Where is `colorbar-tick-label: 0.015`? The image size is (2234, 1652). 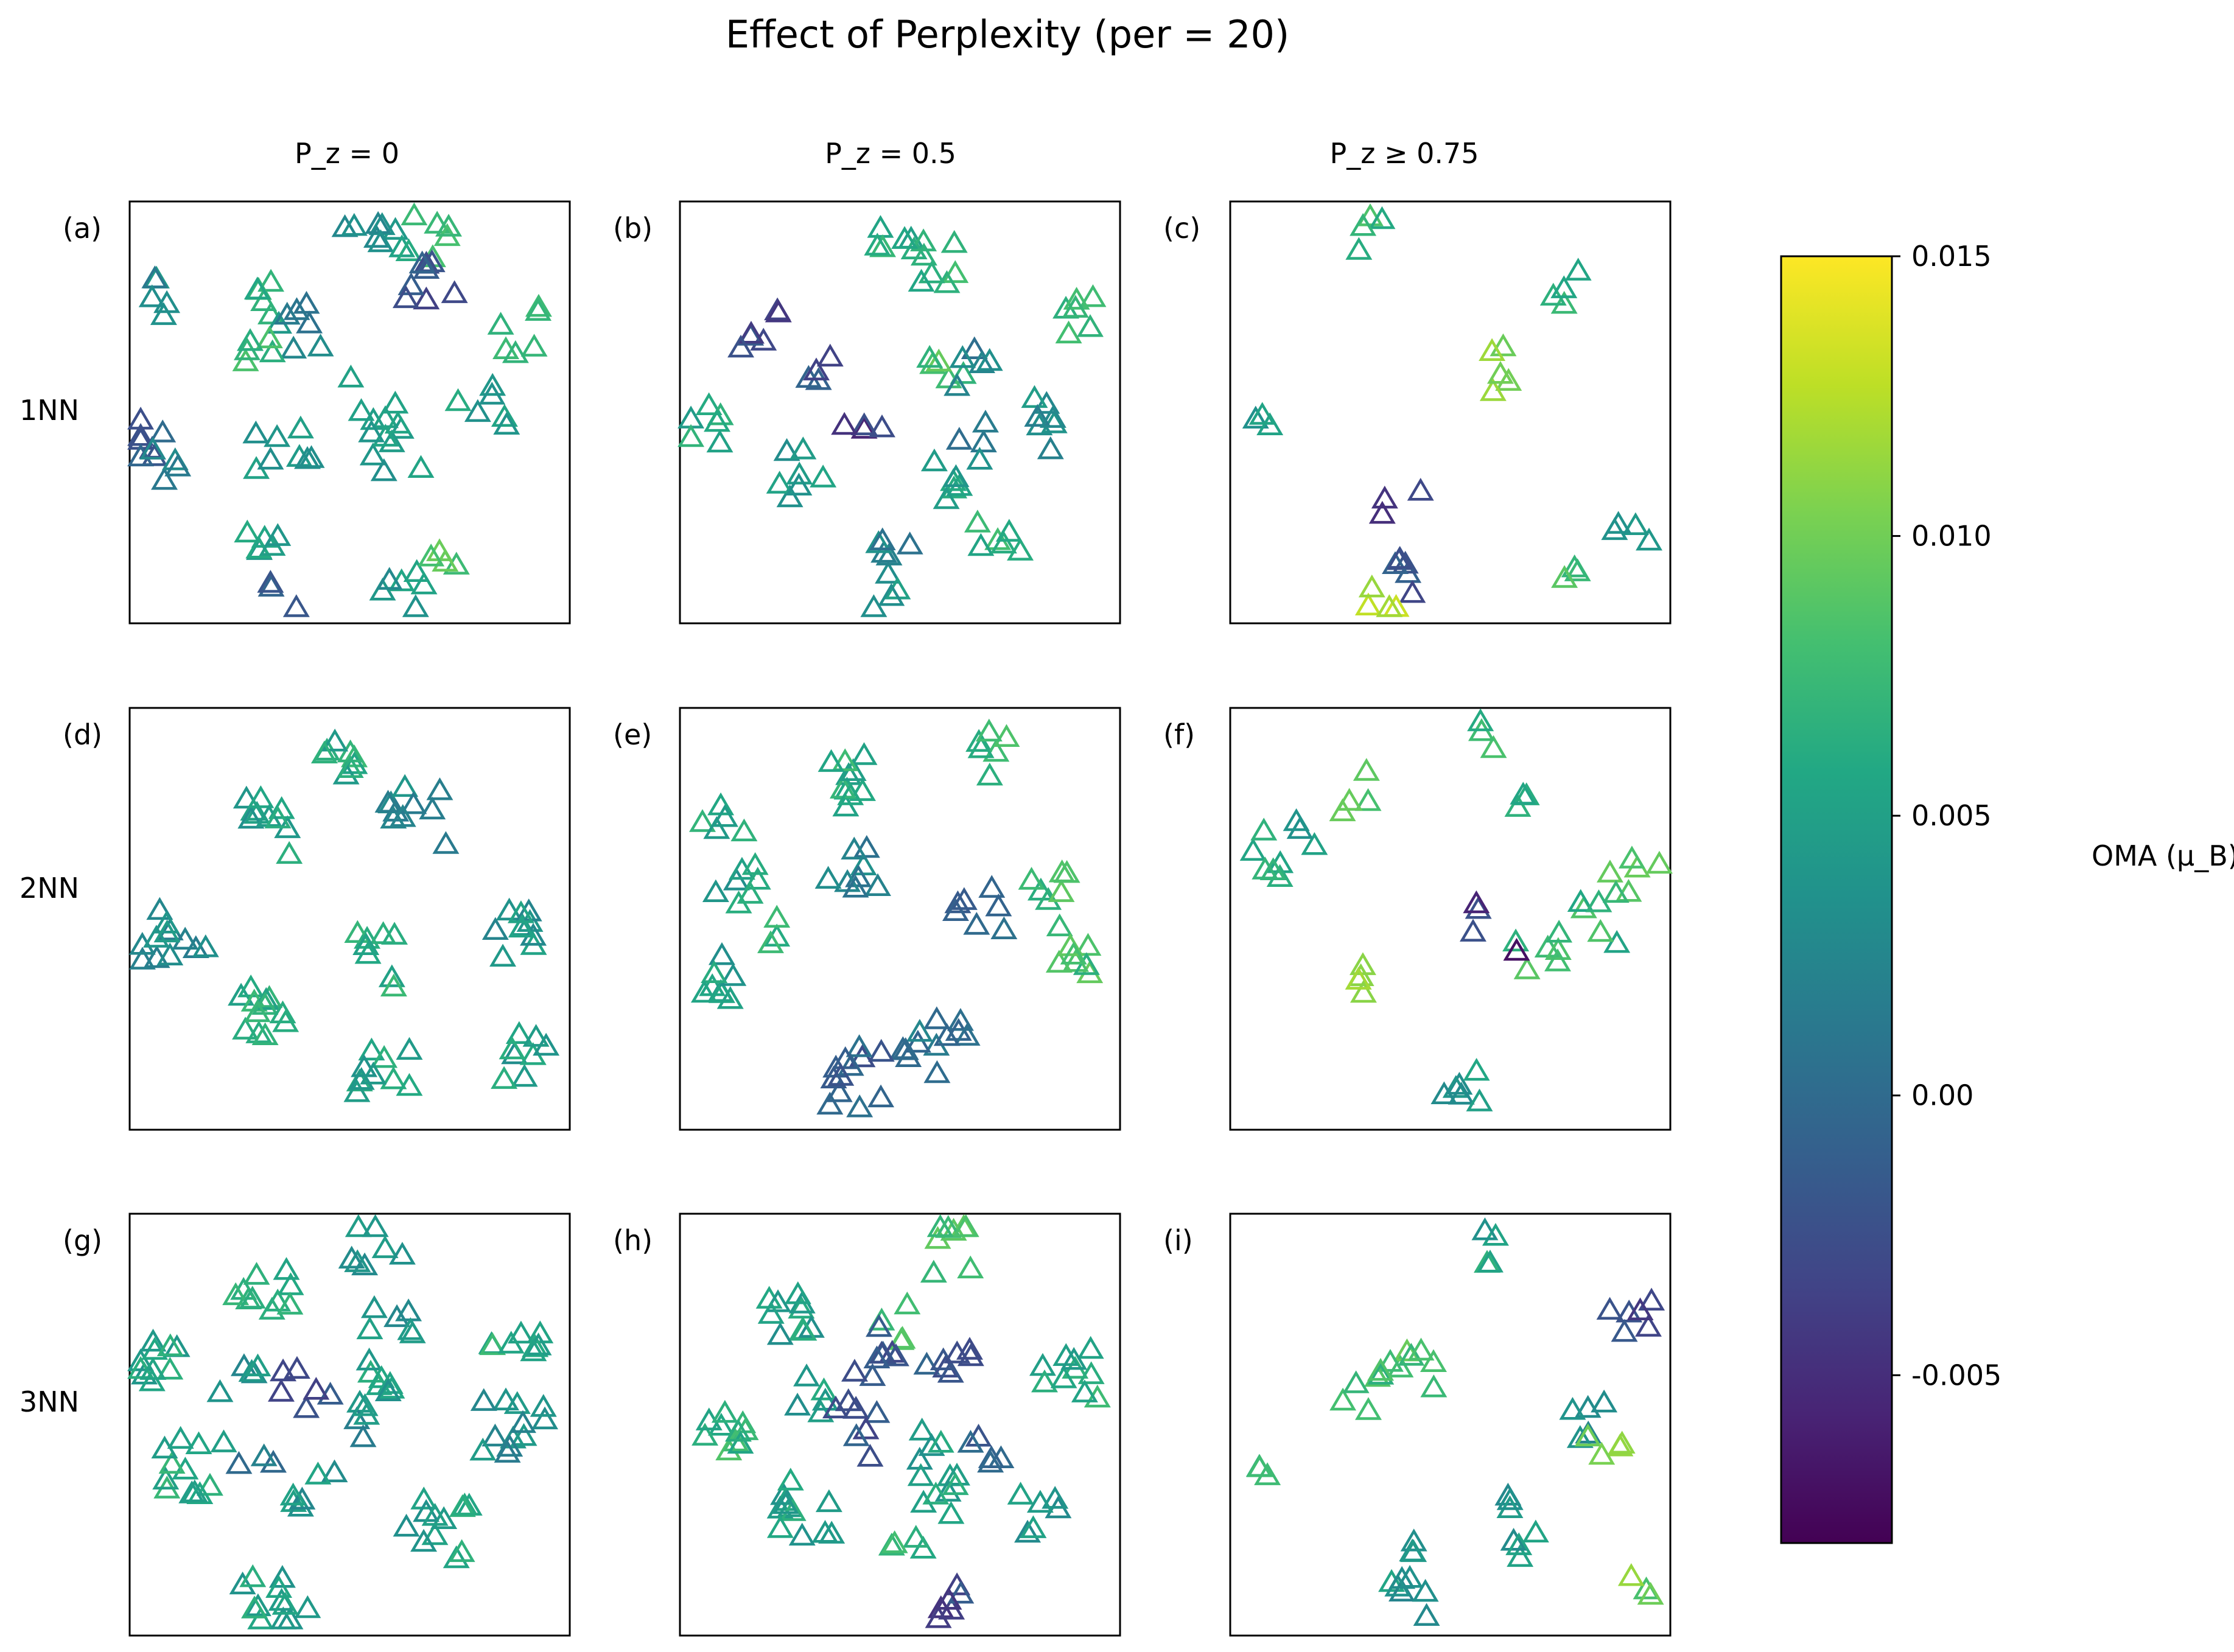 colorbar-tick-label: 0.015 is located at coordinates (1951, 256).